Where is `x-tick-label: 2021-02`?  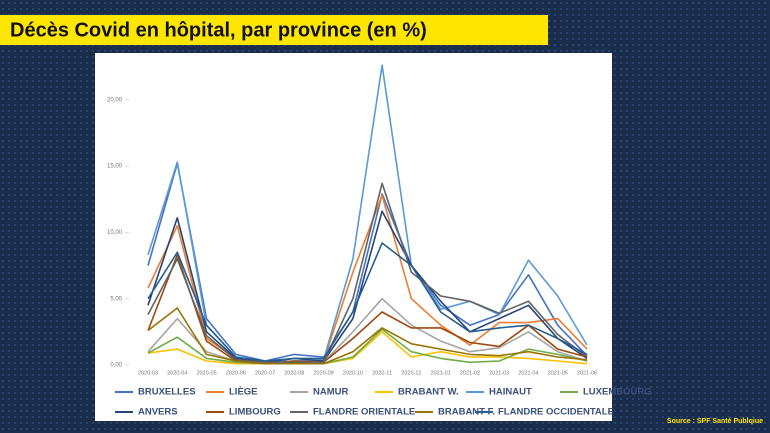 x-tick-label: 2021-02 is located at coordinates (470, 373).